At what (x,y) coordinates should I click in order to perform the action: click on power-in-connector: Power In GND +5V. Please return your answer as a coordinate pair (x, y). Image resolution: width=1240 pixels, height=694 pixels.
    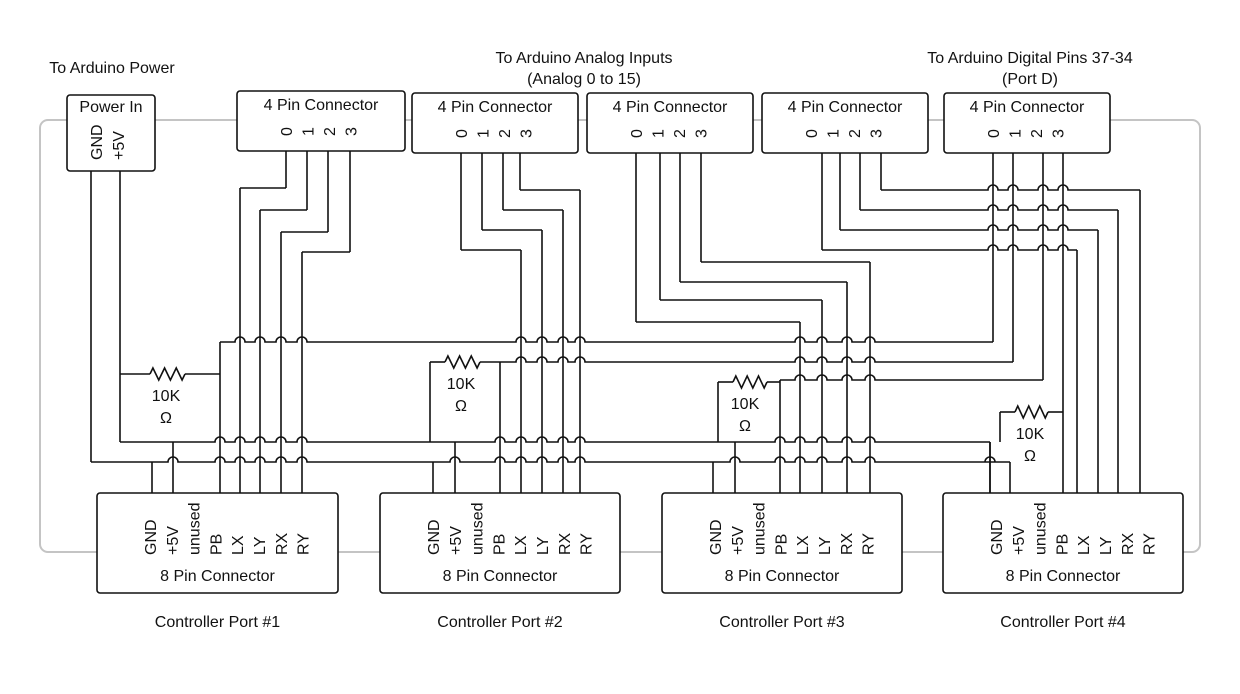
    Looking at the image, I should click on (111, 133).